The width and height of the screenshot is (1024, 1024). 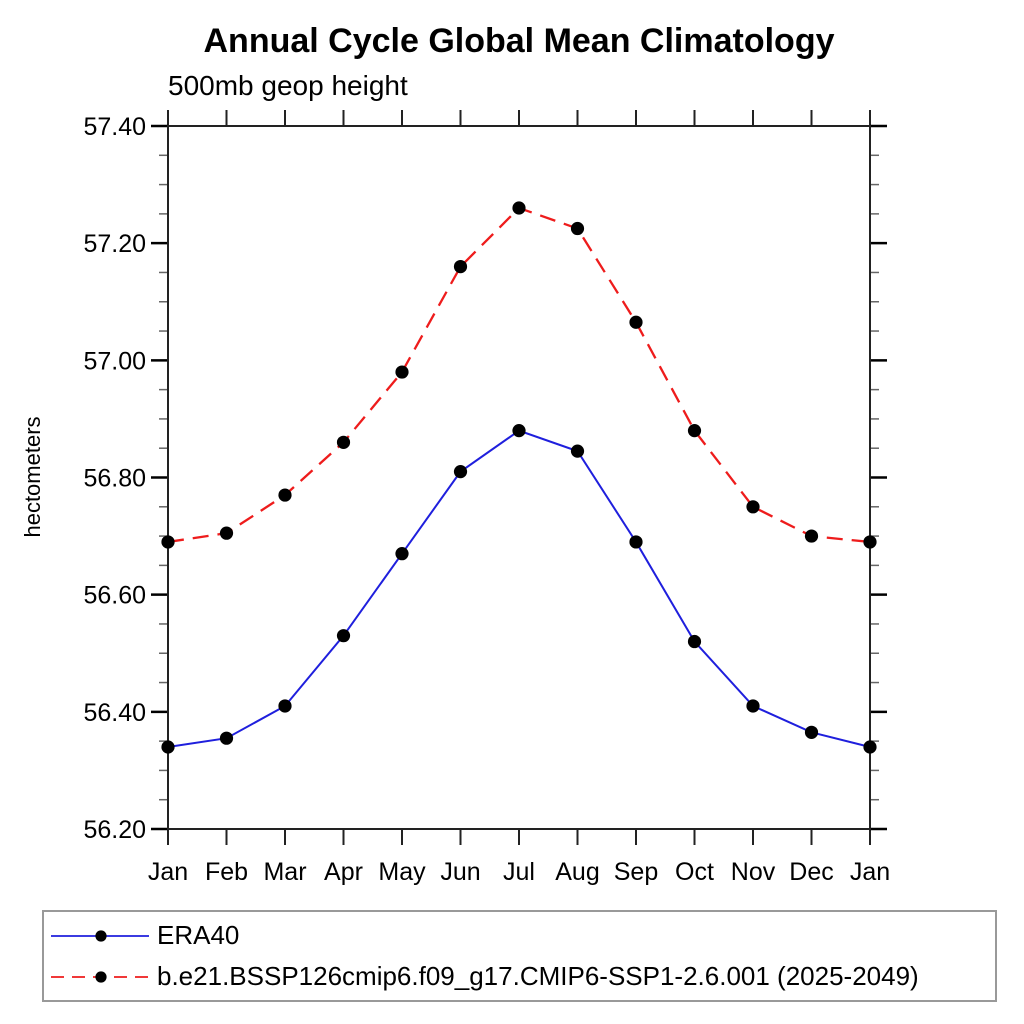 I want to click on x-tick-label: Jun, so click(x=460, y=872).